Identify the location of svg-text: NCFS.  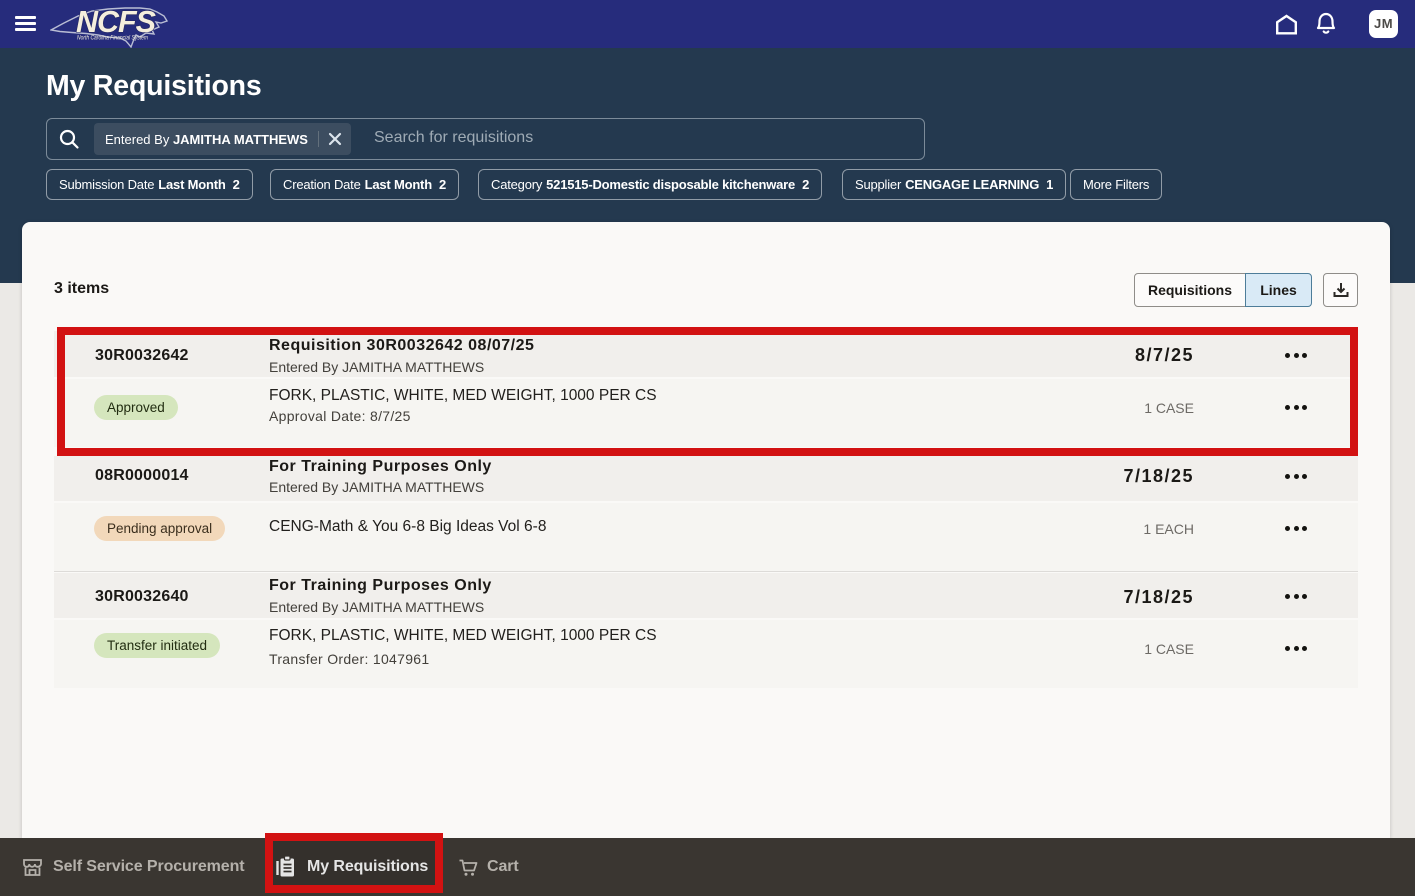
(116, 22).